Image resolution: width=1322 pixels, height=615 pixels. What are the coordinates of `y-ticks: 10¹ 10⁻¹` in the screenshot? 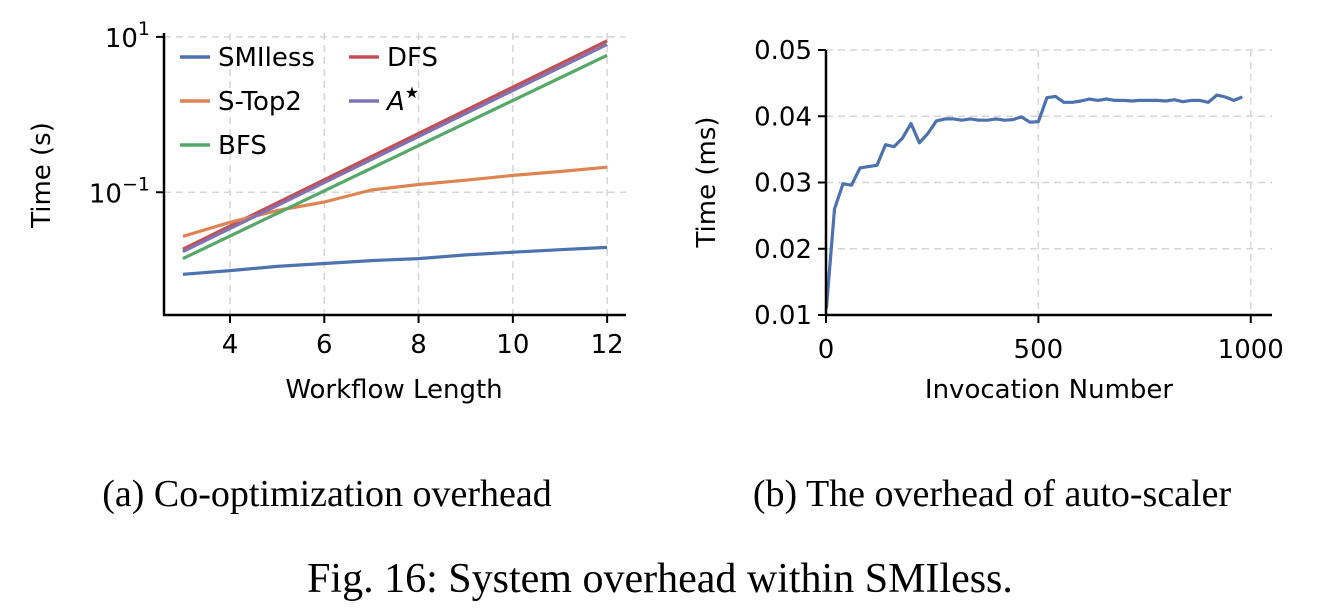 It's located at (126, 113).